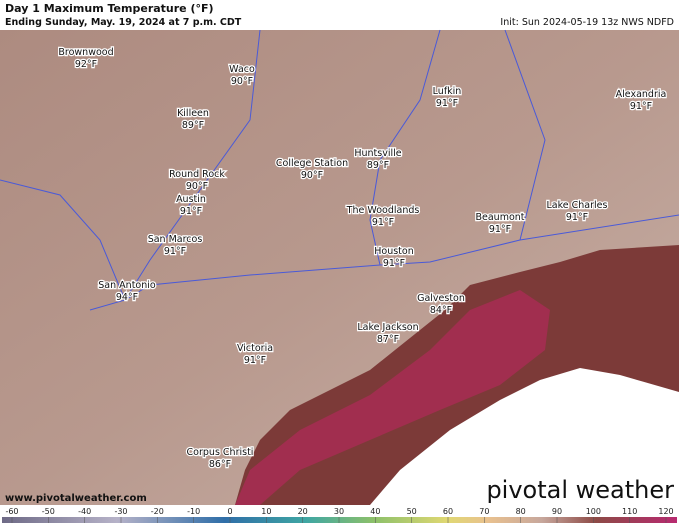 The width and height of the screenshot is (679, 529). I want to click on city-name: Beaumont, so click(499, 217).